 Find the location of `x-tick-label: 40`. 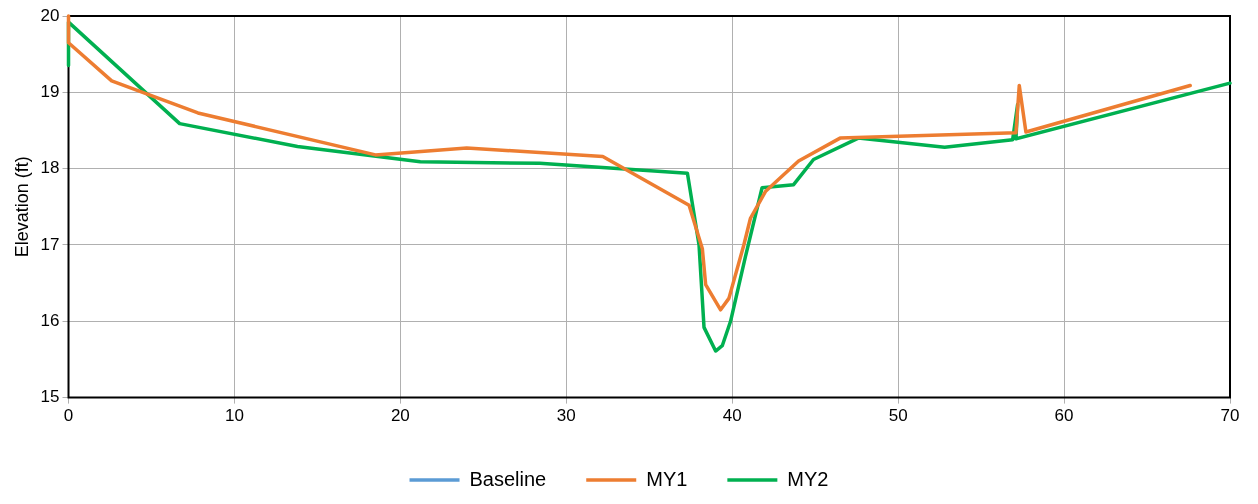

x-tick-label: 40 is located at coordinates (732, 416).